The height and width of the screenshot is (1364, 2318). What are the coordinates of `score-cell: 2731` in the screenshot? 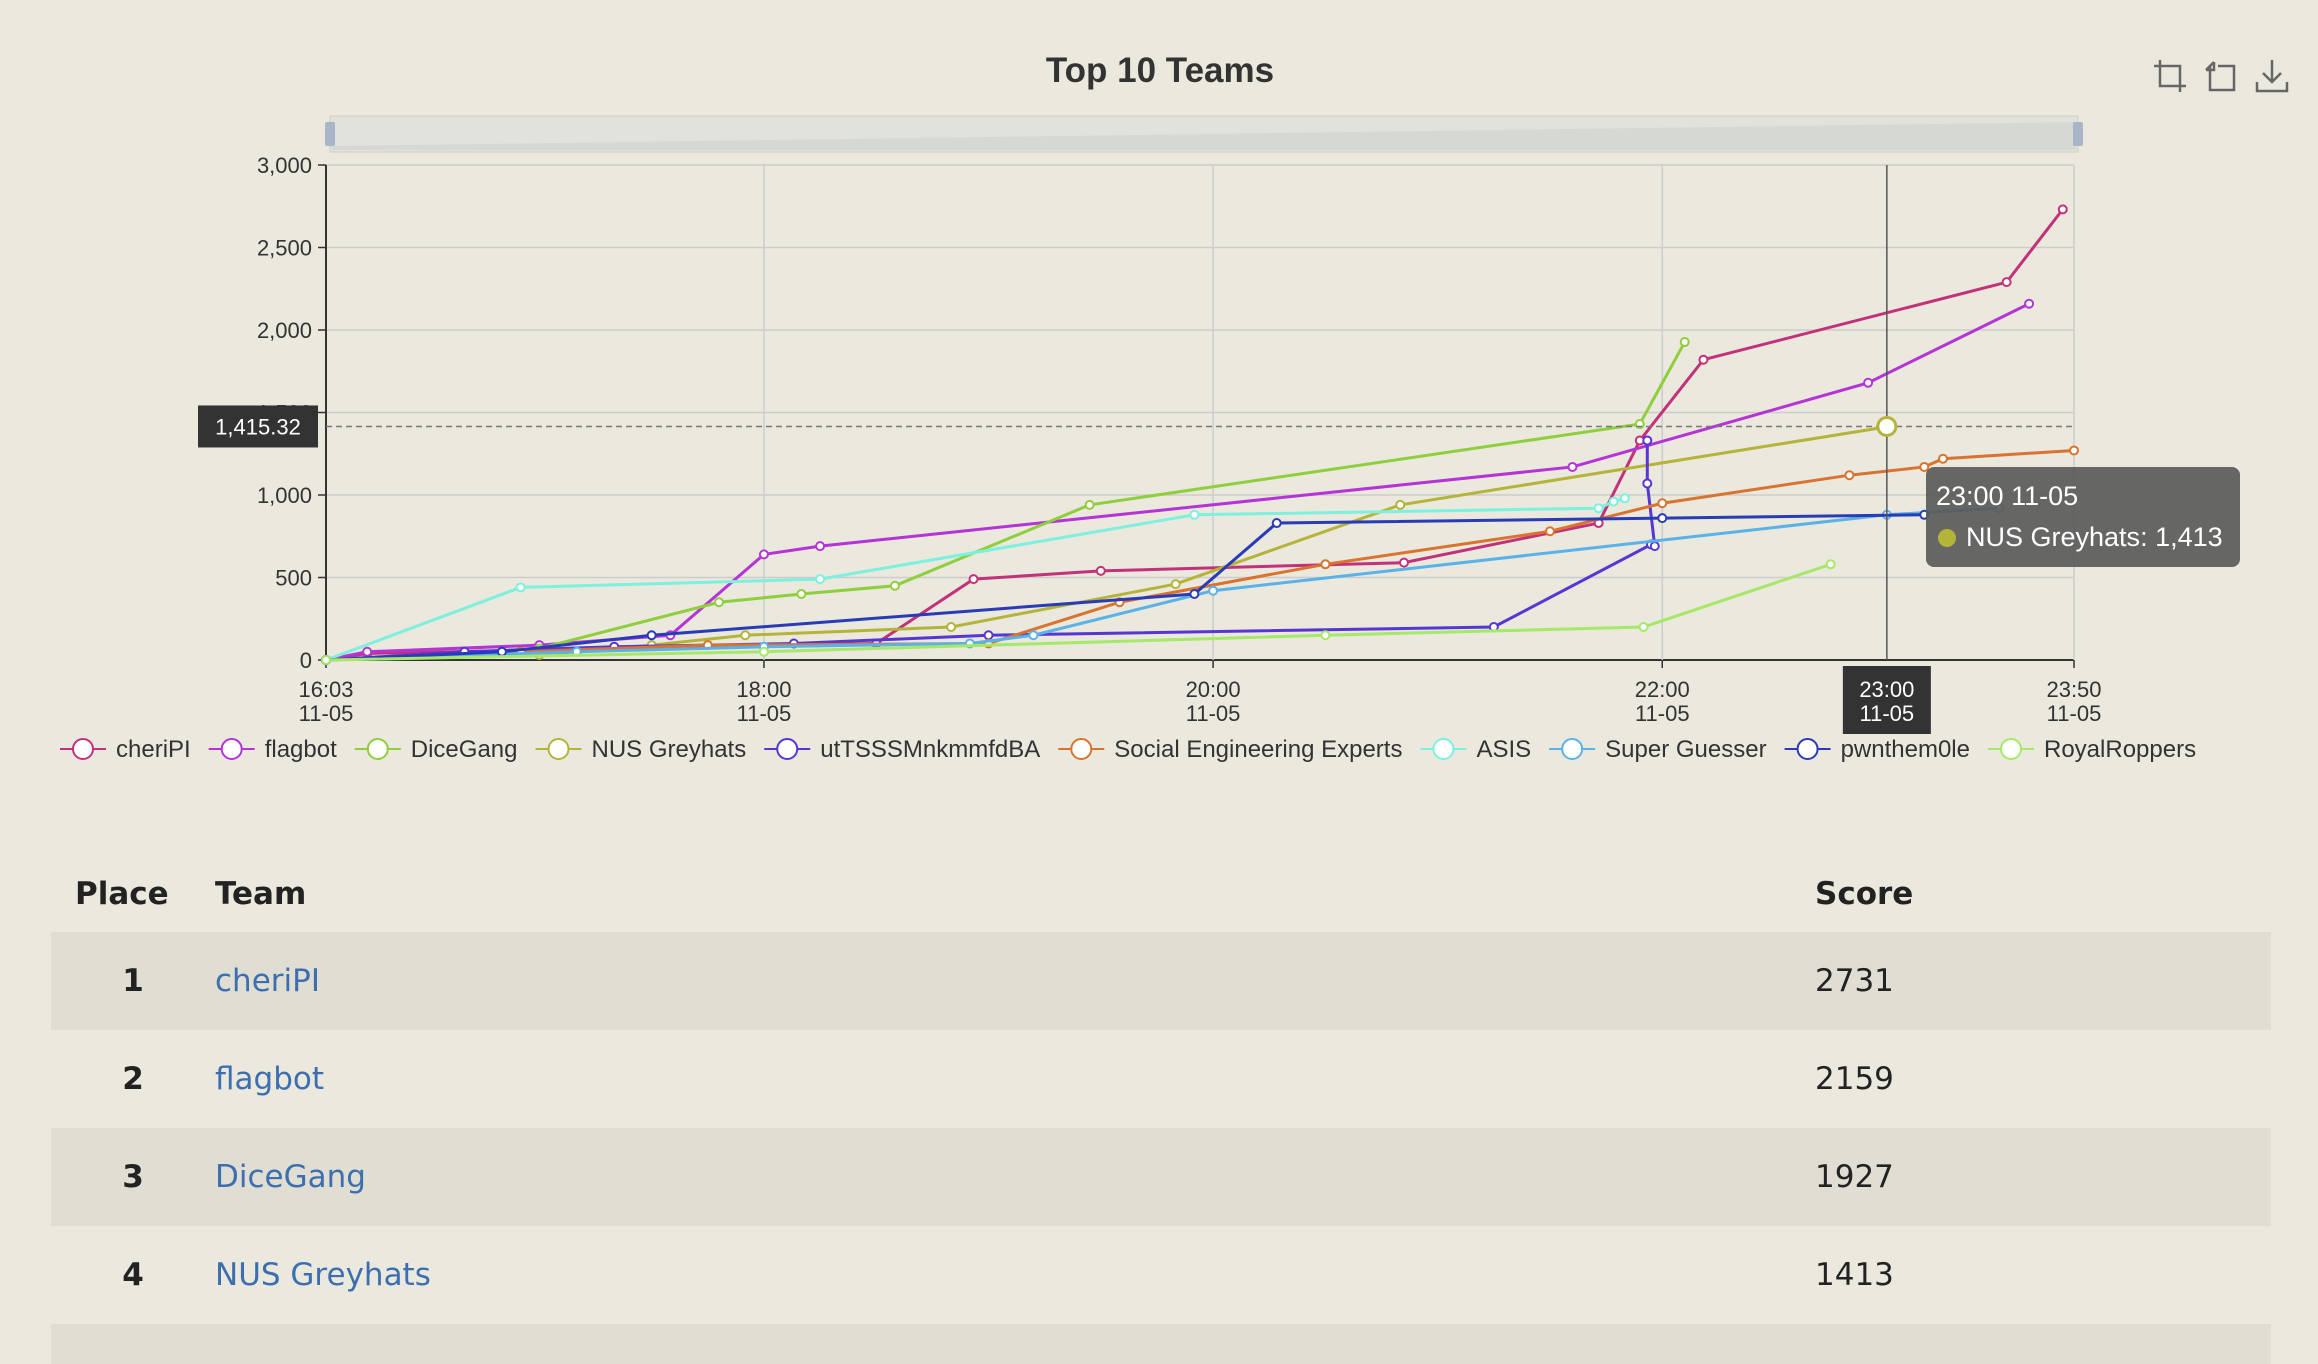 It's located at (1854, 981).